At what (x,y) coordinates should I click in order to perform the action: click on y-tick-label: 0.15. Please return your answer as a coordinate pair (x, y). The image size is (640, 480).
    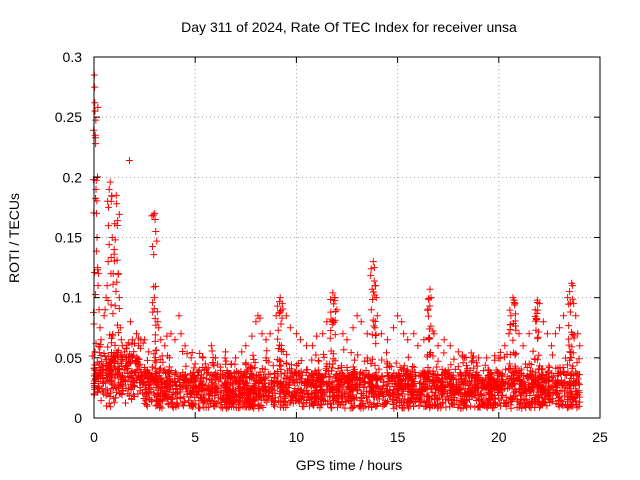
    Looking at the image, I should click on (68, 238).